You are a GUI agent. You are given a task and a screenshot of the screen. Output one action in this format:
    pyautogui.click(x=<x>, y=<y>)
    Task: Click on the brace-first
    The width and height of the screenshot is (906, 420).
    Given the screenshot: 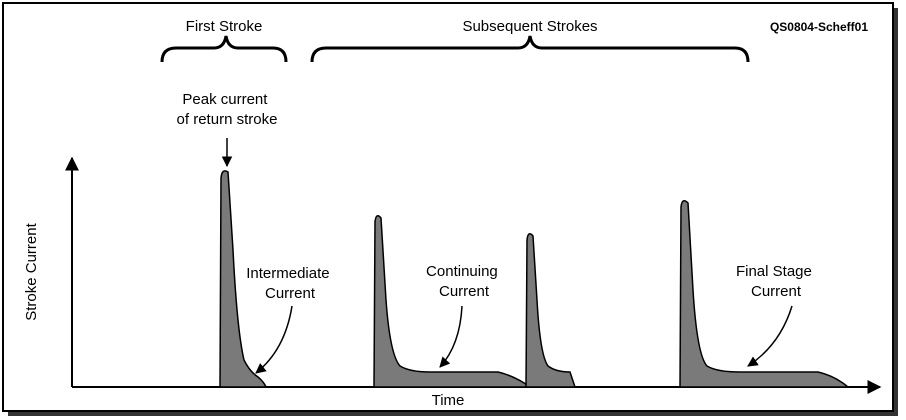 What is the action you would take?
    pyautogui.click(x=224, y=49)
    